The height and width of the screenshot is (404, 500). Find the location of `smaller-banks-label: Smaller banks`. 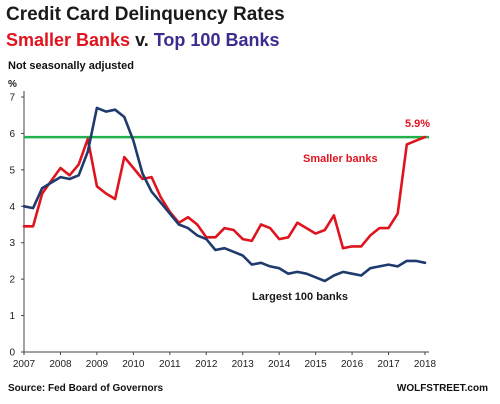

smaller-banks-label: Smaller banks is located at coordinates (340, 159).